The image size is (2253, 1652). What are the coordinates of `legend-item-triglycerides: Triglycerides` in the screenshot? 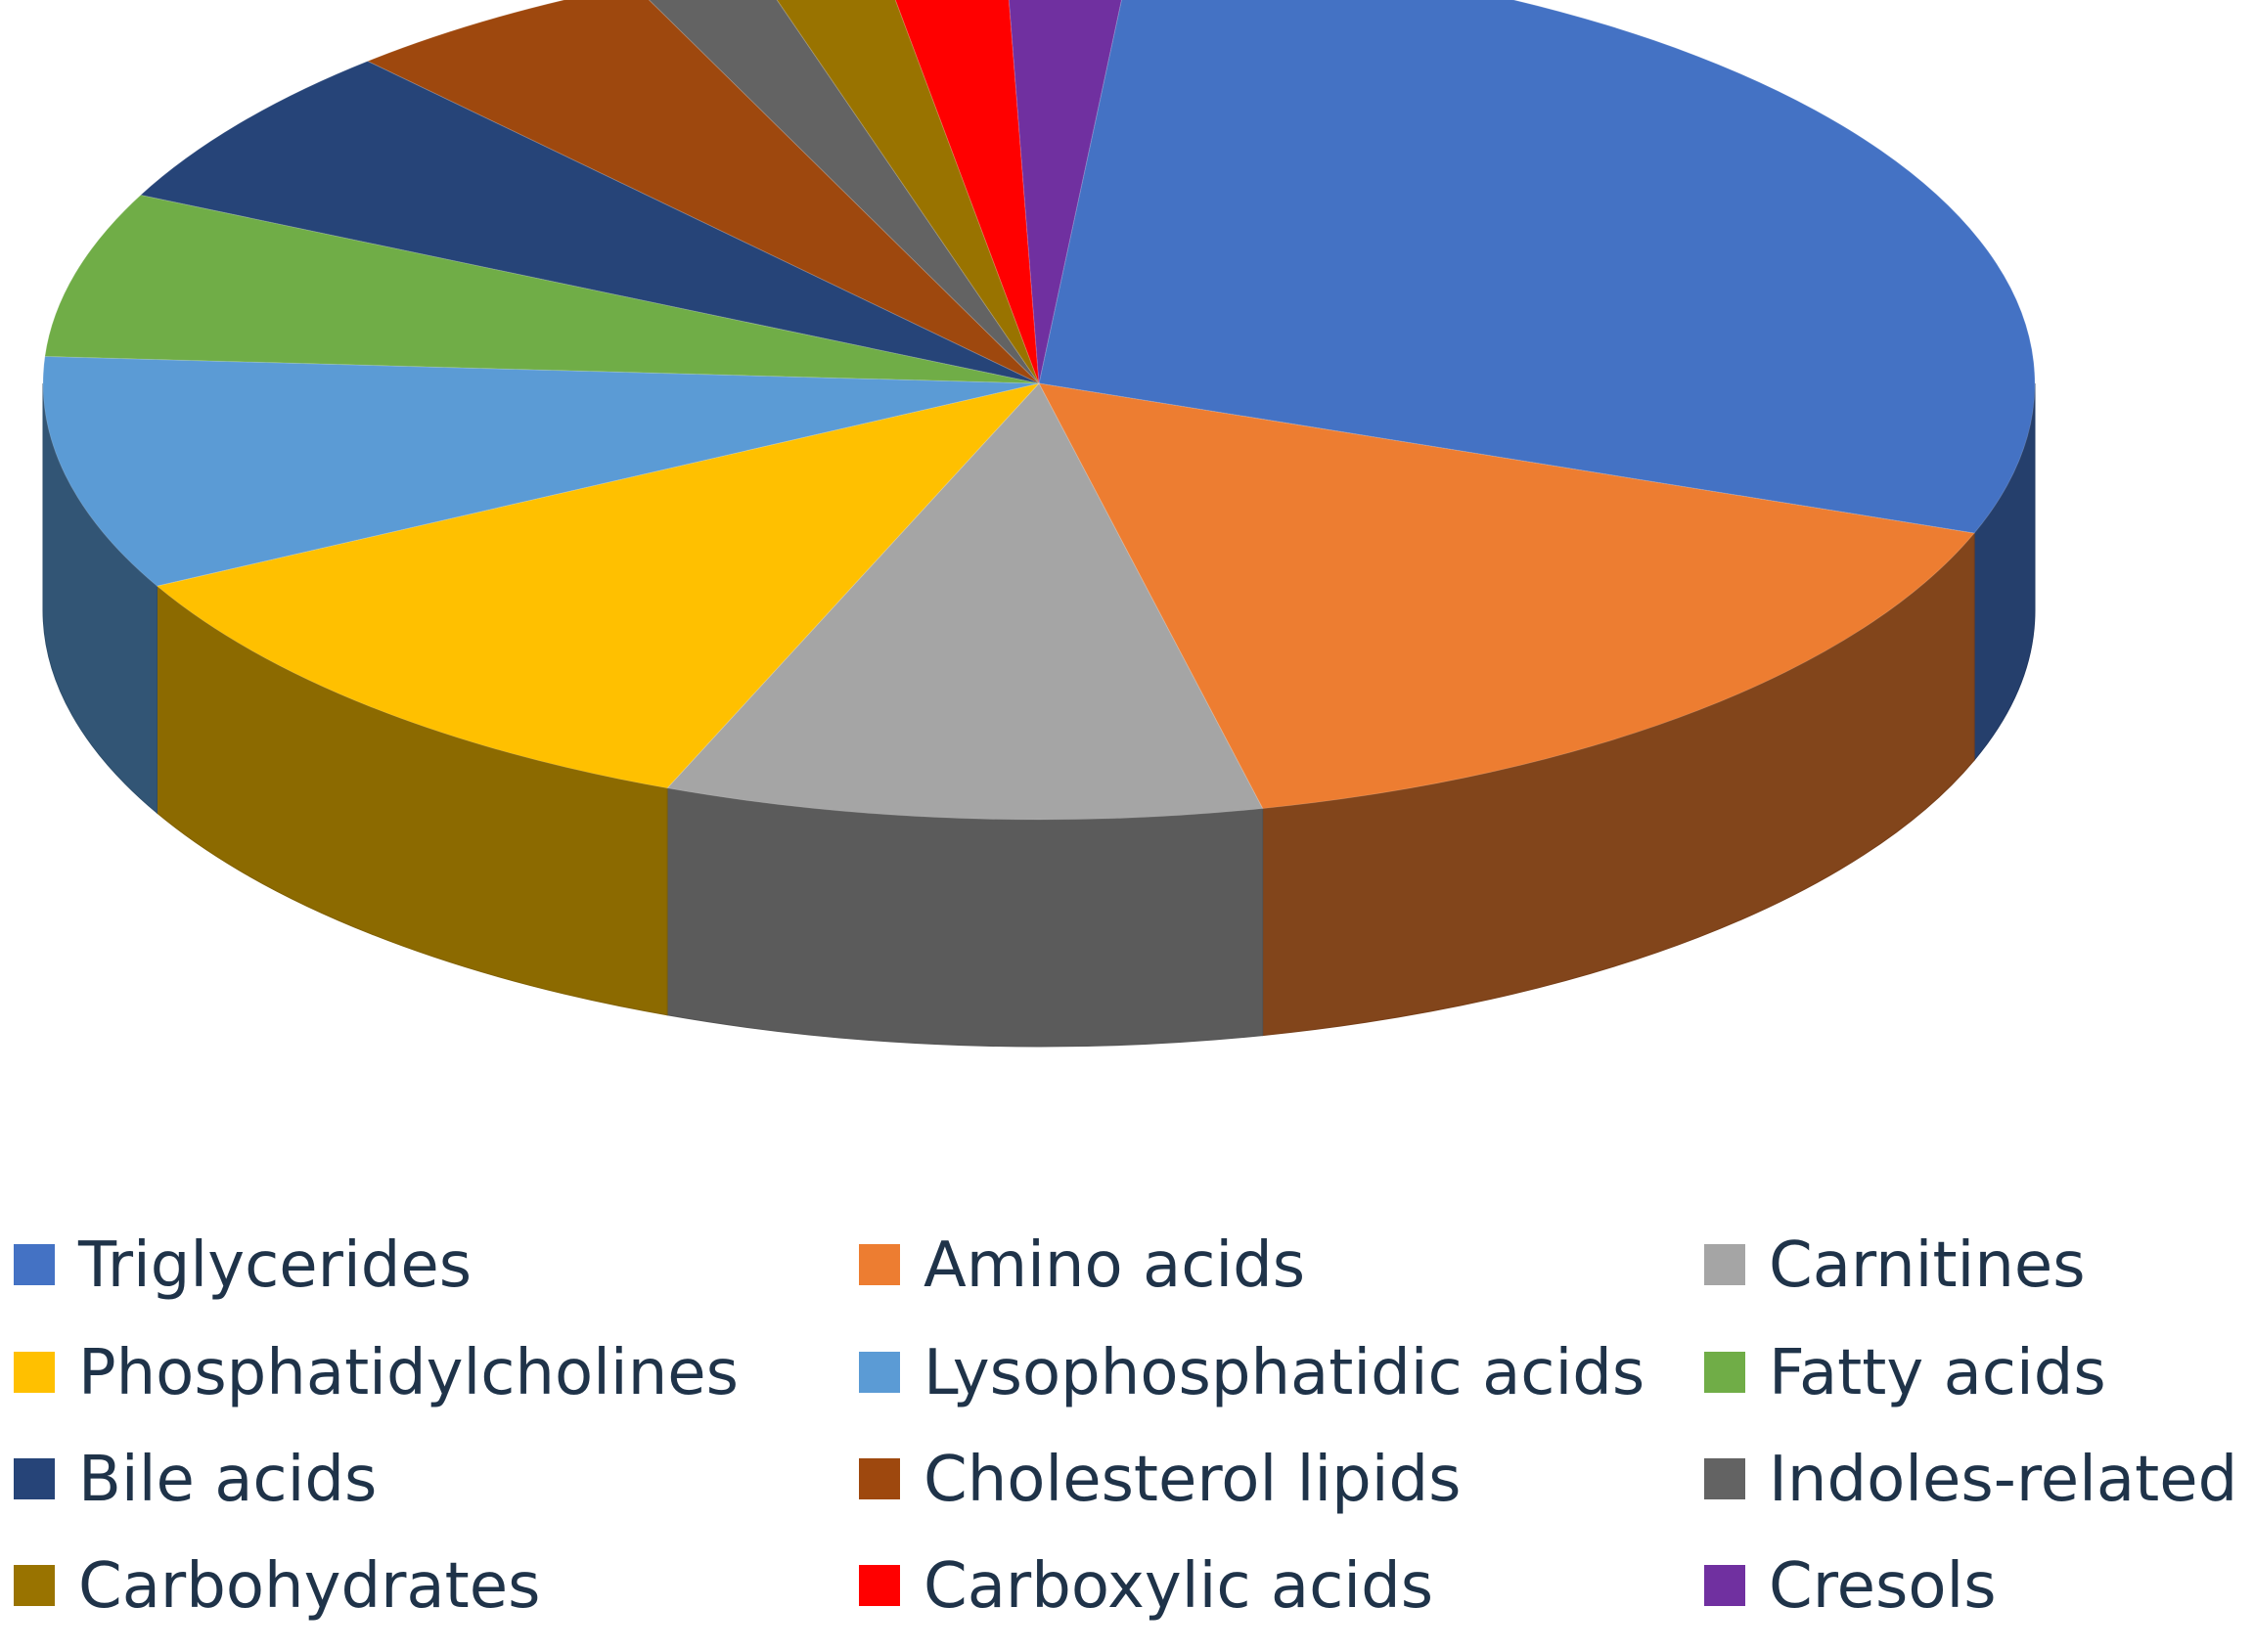 It's located at (243, 1265).